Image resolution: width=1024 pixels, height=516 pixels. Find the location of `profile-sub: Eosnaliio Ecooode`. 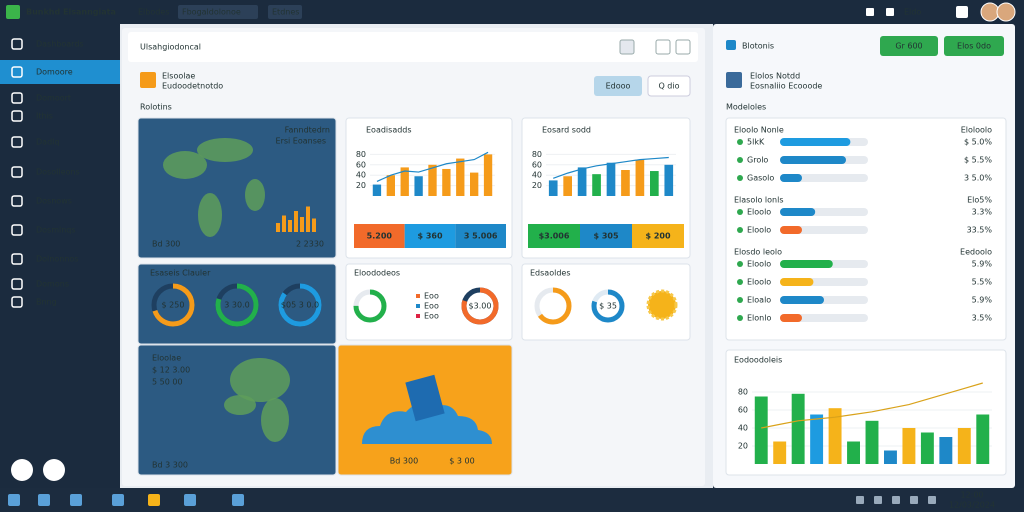

profile-sub: Eosnaliio Ecooode is located at coordinates (786, 86).